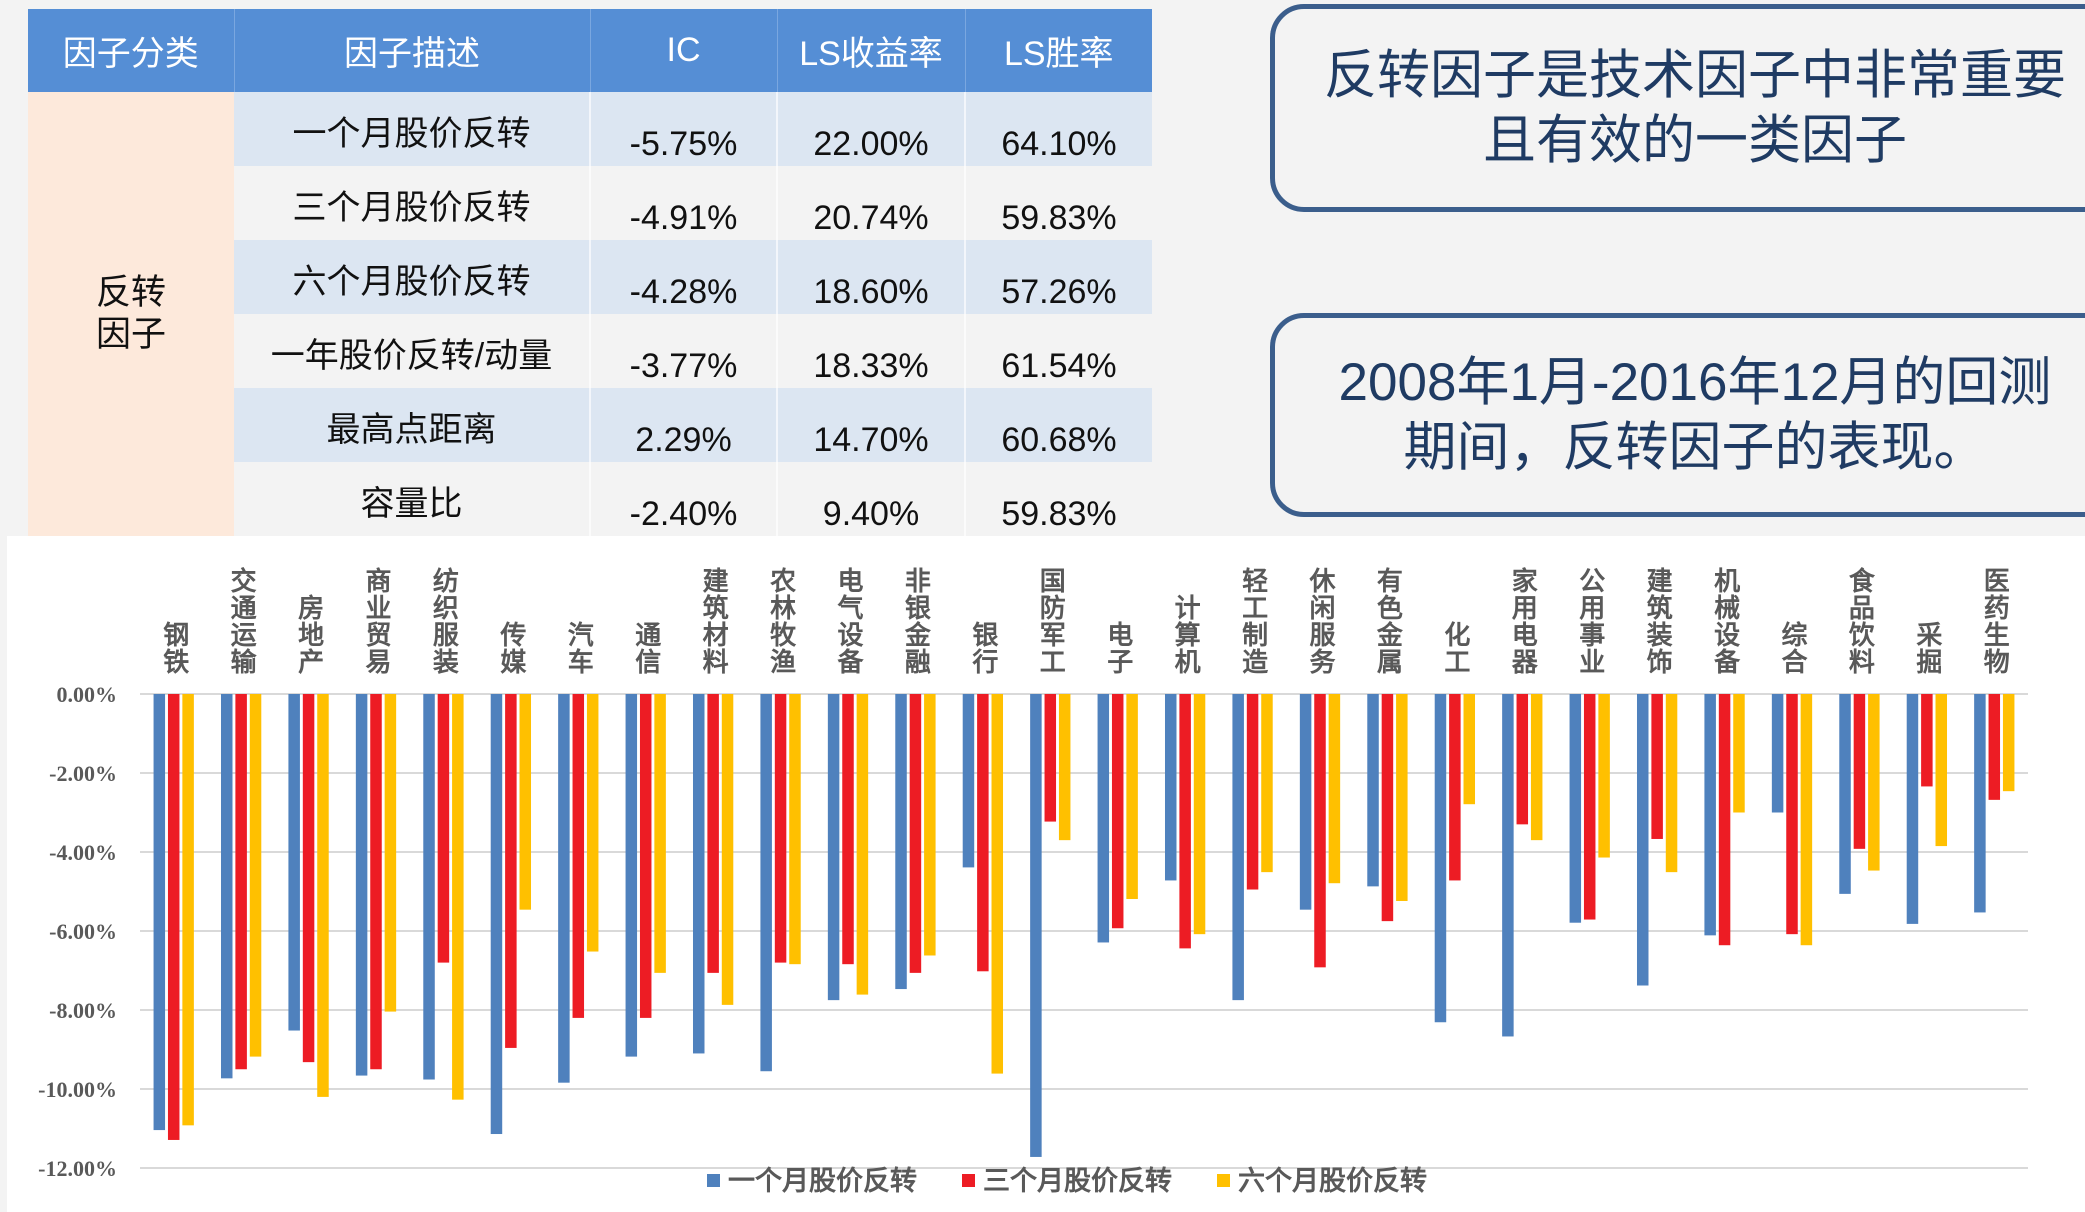 This screenshot has width=2085, height=1212. Describe the element at coordinates (1860, 621) in the screenshot. I see `category-label: 食品饮料` at that location.